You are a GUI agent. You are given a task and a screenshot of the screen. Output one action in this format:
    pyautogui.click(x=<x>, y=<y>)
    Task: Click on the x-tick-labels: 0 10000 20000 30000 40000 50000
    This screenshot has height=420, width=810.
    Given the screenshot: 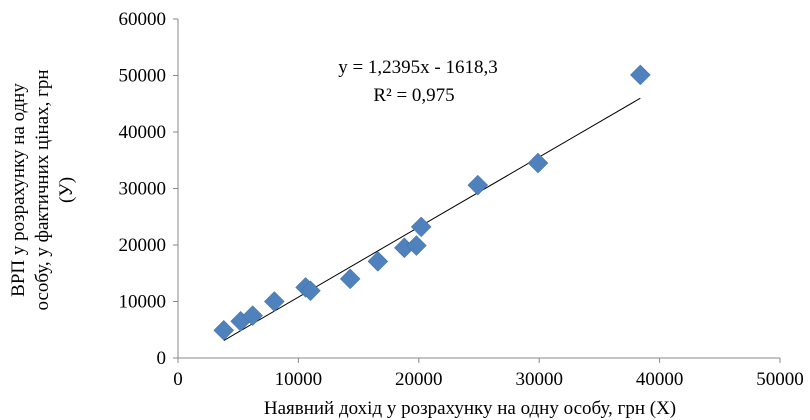 What is the action you would take?
    pyautogui.click(x=488, y=379)
    